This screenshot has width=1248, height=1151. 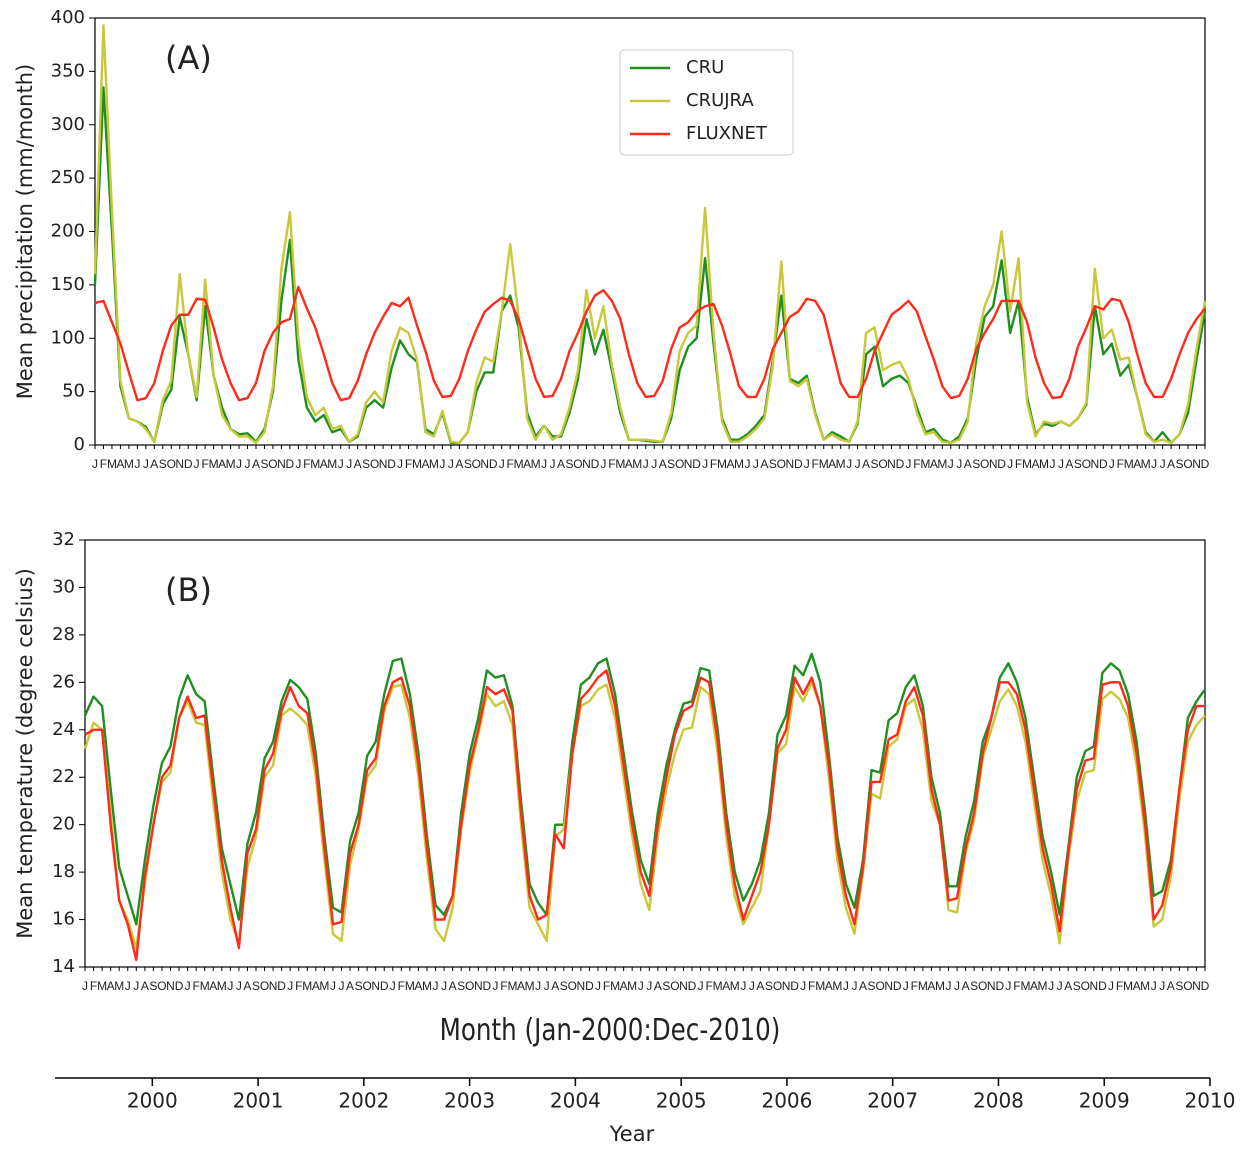 I want to click on legend-label: FLUXNET, so click(x=727, y=133).